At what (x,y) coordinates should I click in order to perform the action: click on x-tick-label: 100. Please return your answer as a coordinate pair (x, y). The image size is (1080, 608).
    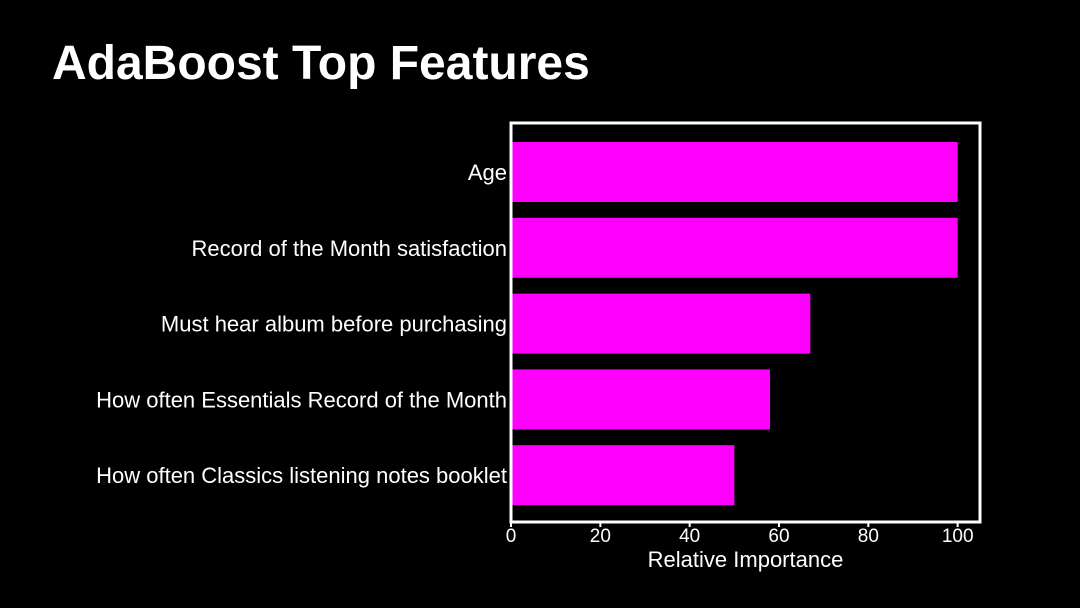
    Looking at the image, I should click on (958, 536).